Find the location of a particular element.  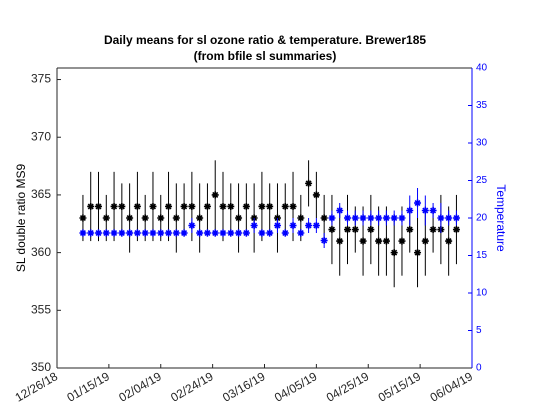

y2-tick-label: 0 is located at coordinates (479, 368).